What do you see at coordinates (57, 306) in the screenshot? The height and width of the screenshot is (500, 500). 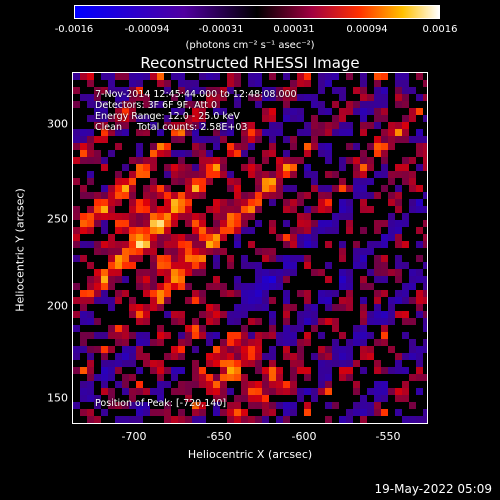 I see `y-tick: 200` at bounding box center [57, 306].